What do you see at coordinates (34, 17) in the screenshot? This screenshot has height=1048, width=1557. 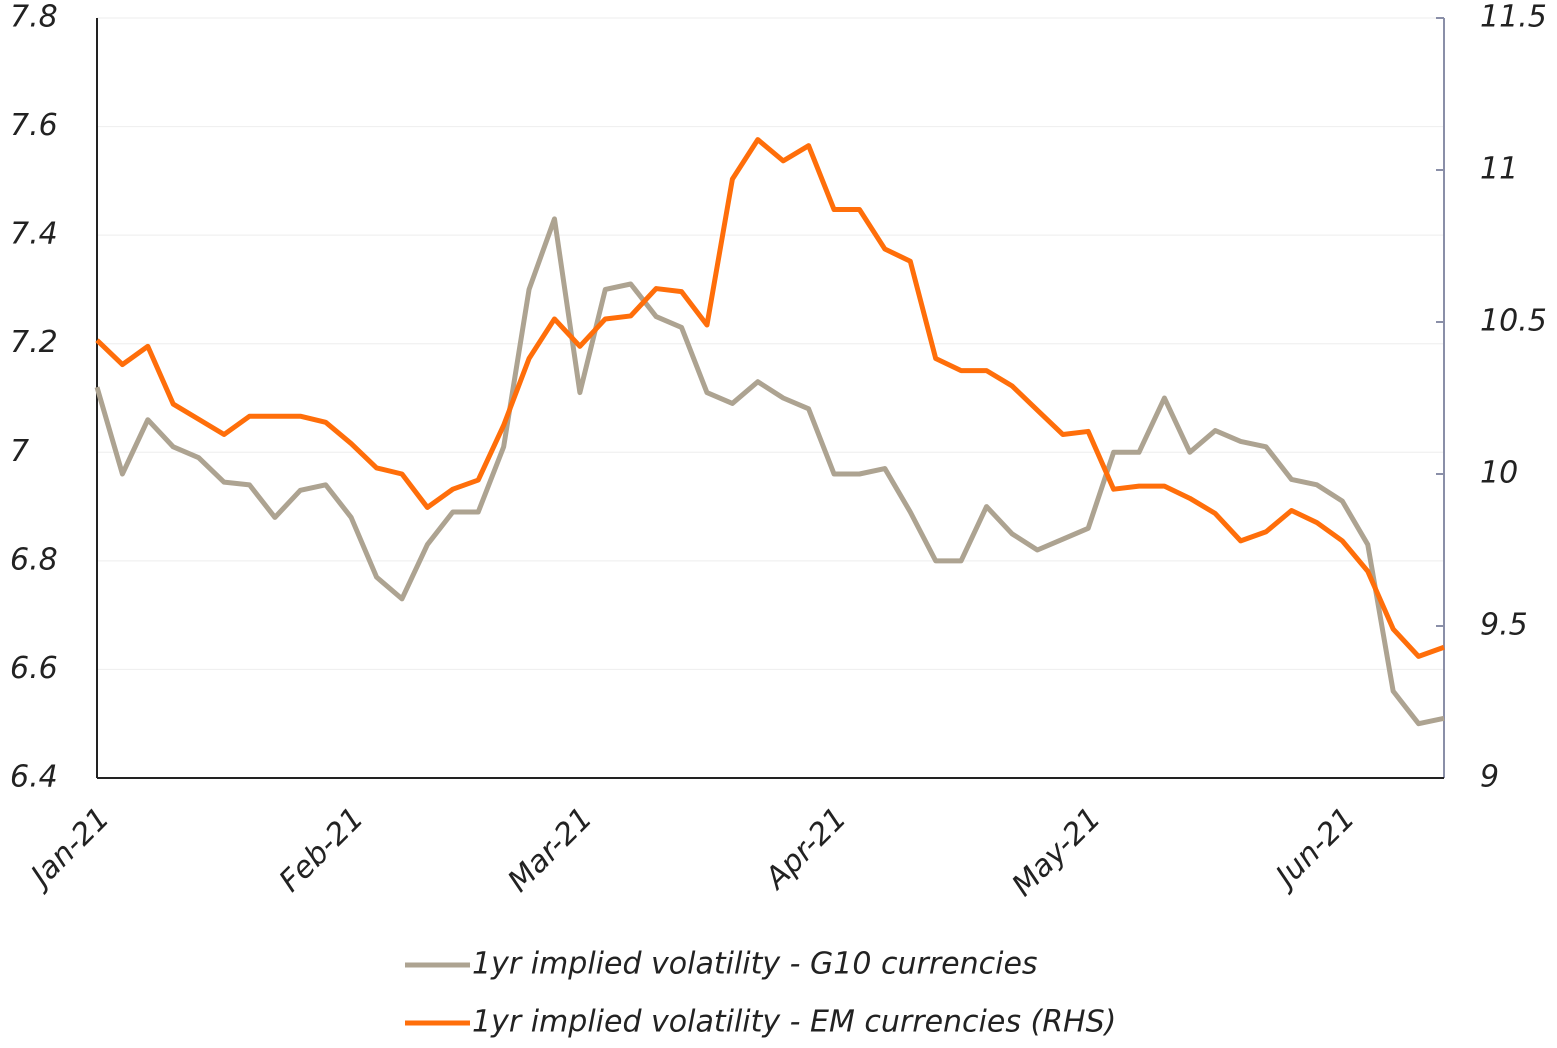 I see `y-tick-label: 7.8` at bounding box center [34, 17].